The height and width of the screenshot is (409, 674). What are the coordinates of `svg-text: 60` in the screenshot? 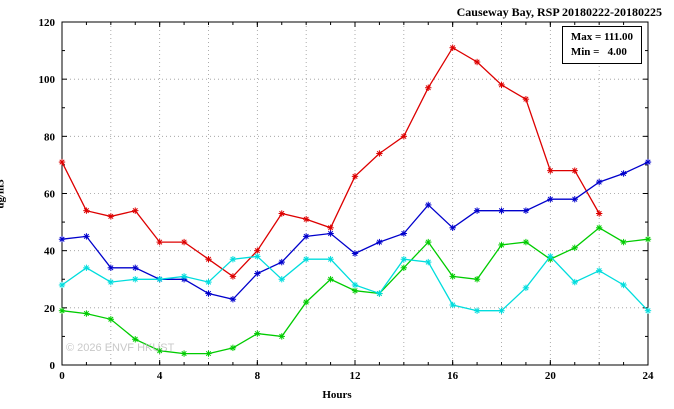 It's located at (50, 195).